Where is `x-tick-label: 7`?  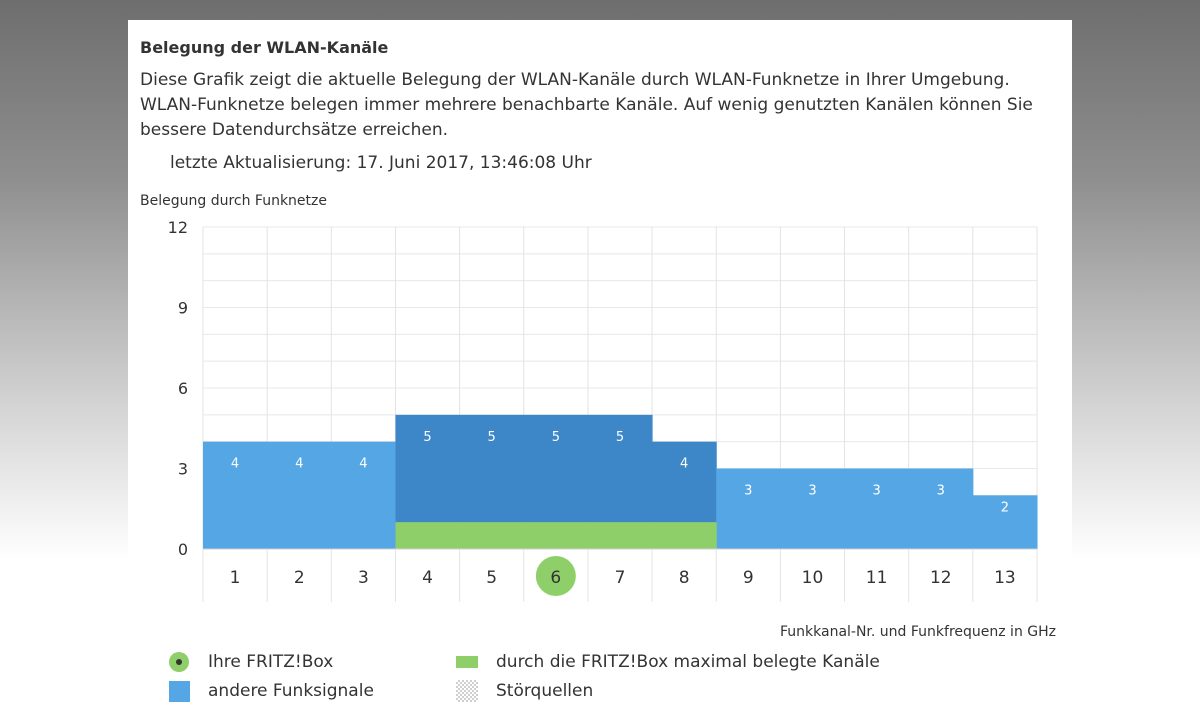
x-tick-label: 7 is located at coordinates (620, 578).